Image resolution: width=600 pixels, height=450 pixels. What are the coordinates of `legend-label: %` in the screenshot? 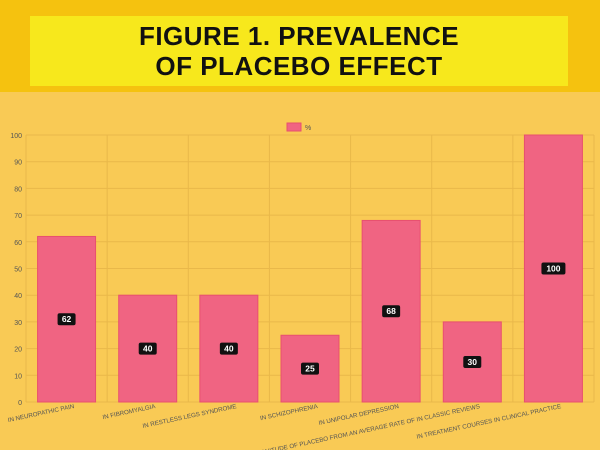 It's located at (308, 128).